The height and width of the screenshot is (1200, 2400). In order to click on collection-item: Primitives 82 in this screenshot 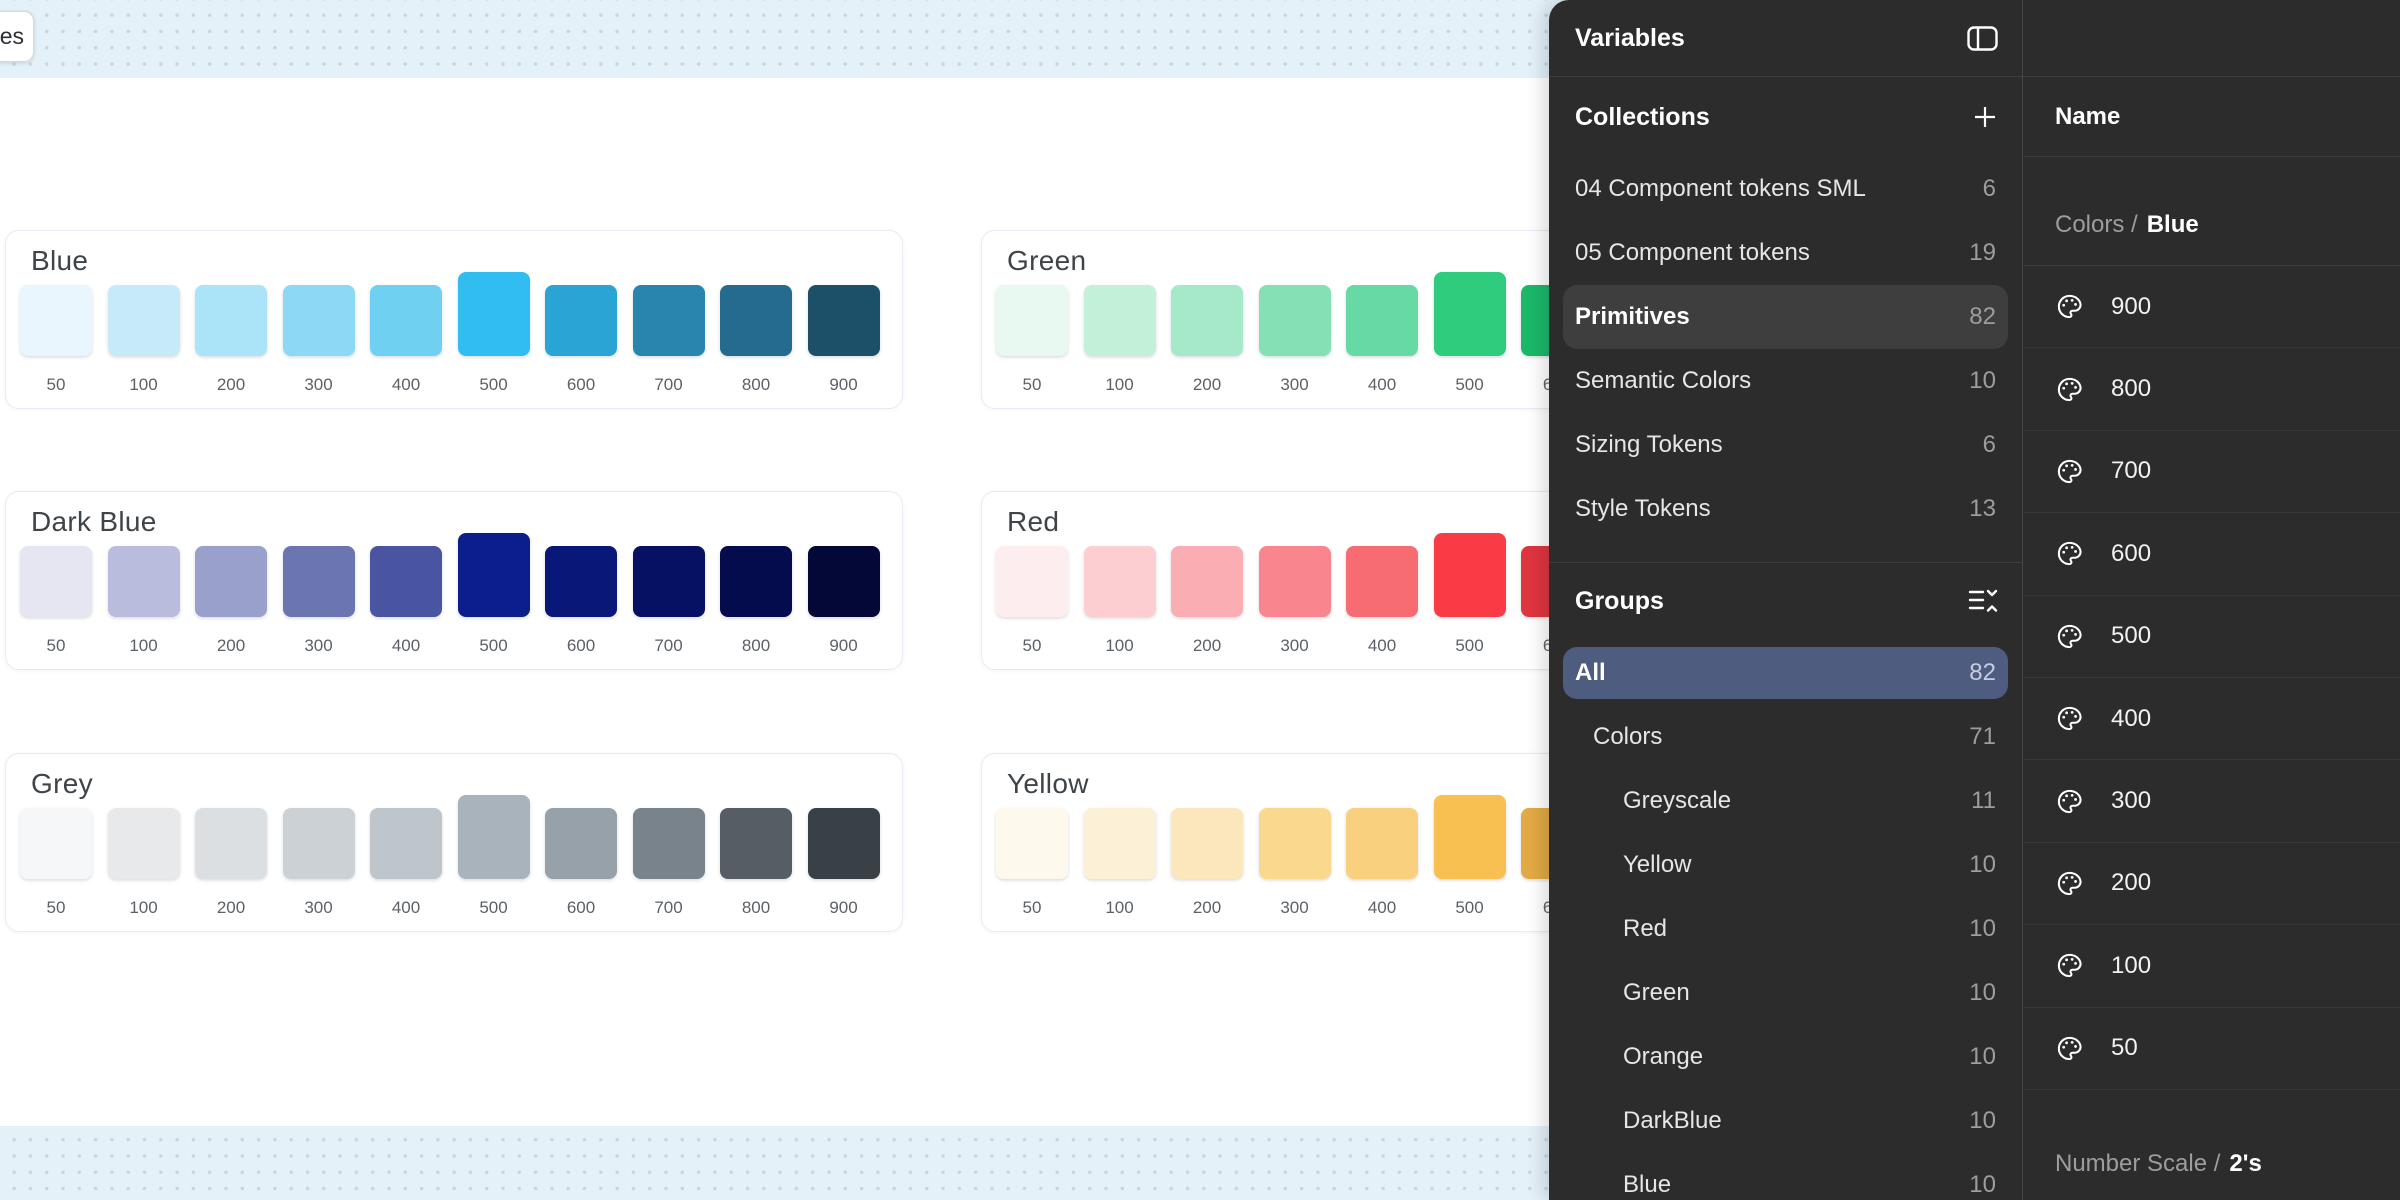, I will do `click(1785, 317)`.